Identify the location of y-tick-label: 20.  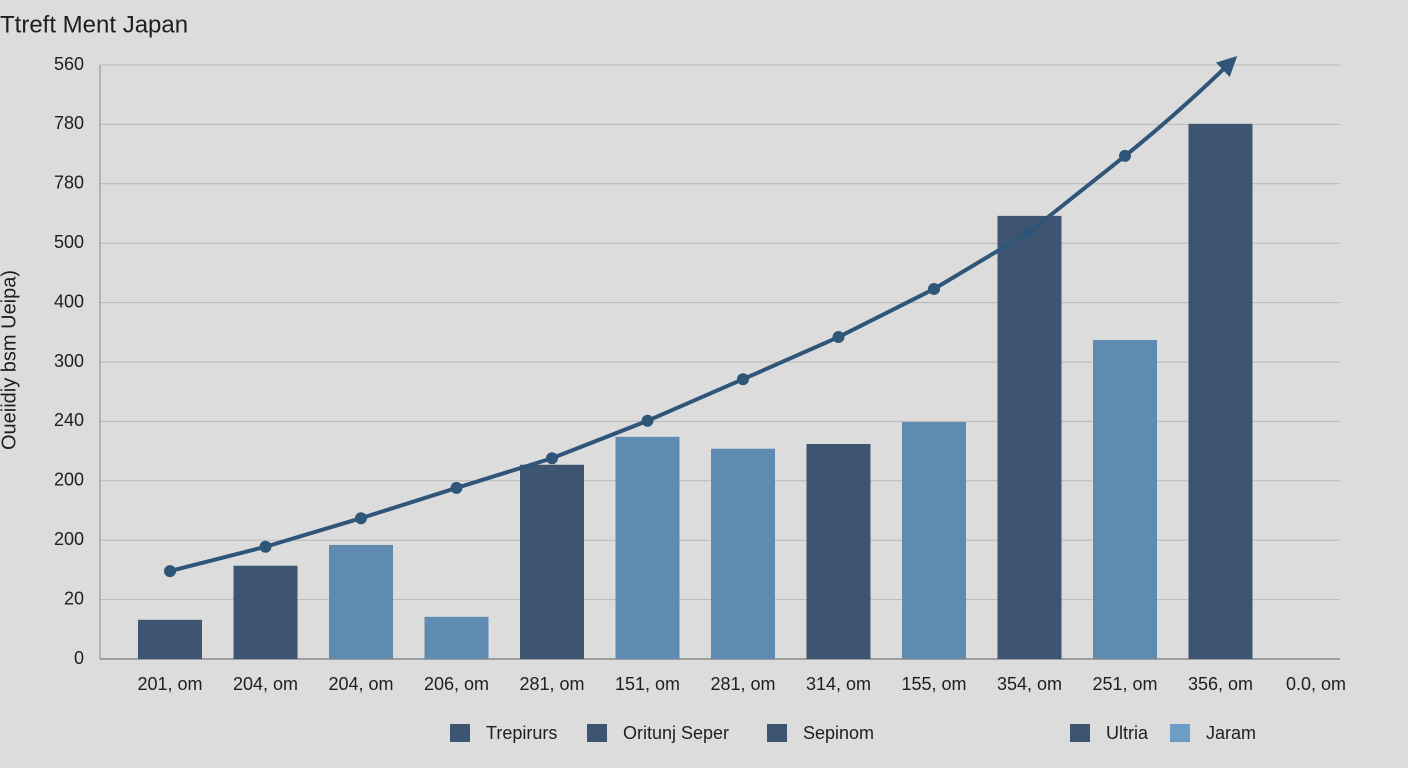
(74, 598).